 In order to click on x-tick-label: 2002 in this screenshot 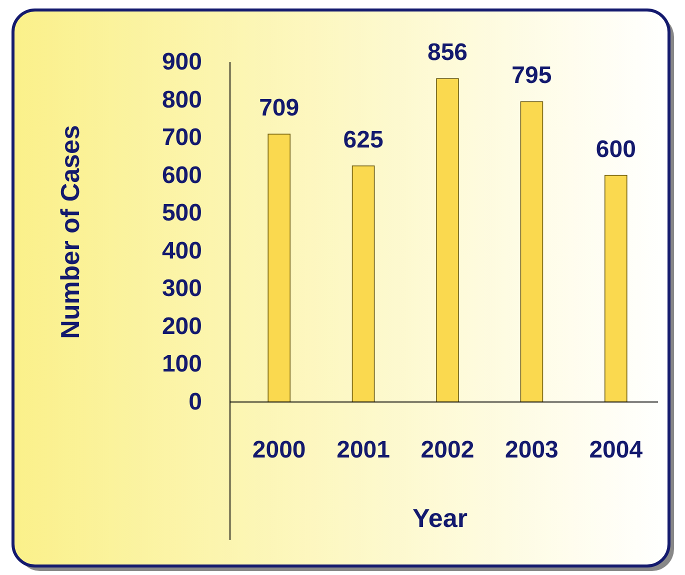, I will do `click(447, 450)`.